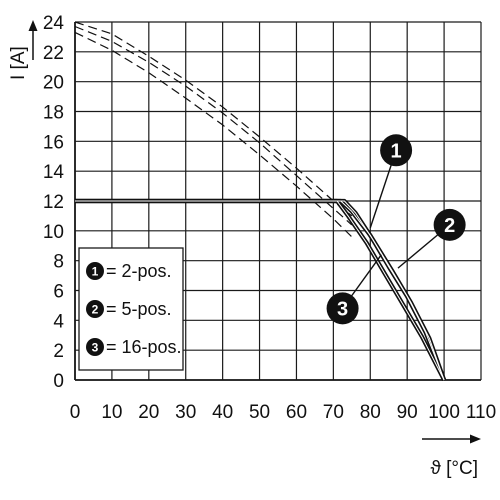 This screenshot has height=500, width=500. What do you see at coordinates (53, 232) in the screenshot?
I see `y-tick-label: 10` at bounding box center [53, 232].